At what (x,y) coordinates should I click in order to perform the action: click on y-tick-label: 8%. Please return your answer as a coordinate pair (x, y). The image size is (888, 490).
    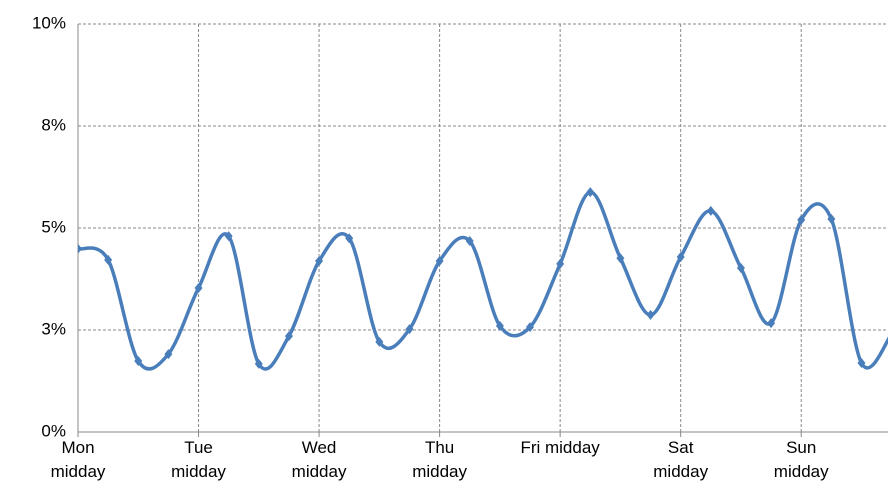
    Looking at the image, I should click on (53, 124).